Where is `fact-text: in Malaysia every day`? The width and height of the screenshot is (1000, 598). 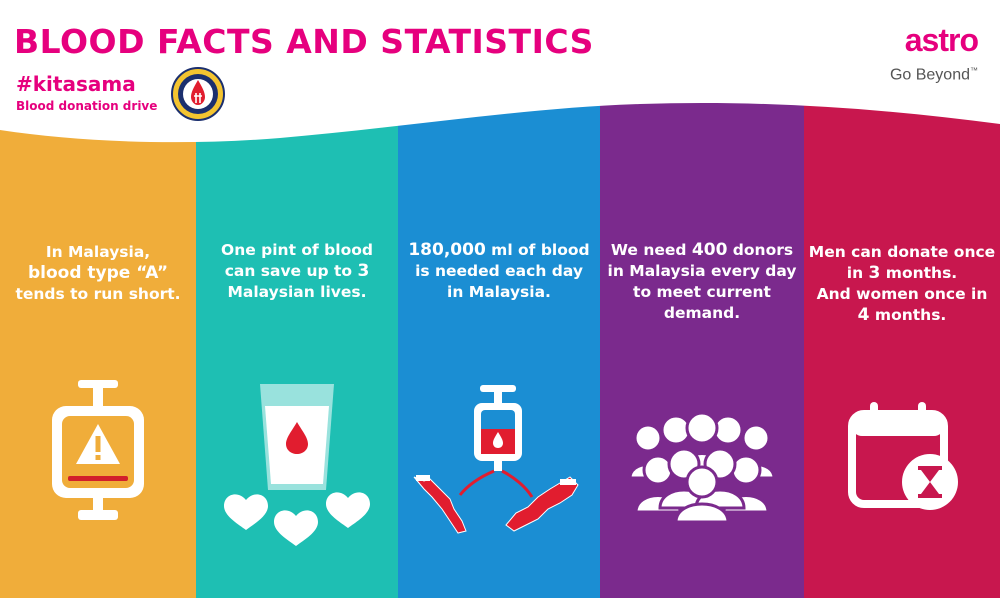
fact-text: in Malaysia every day is located at coordinates (702, 271).